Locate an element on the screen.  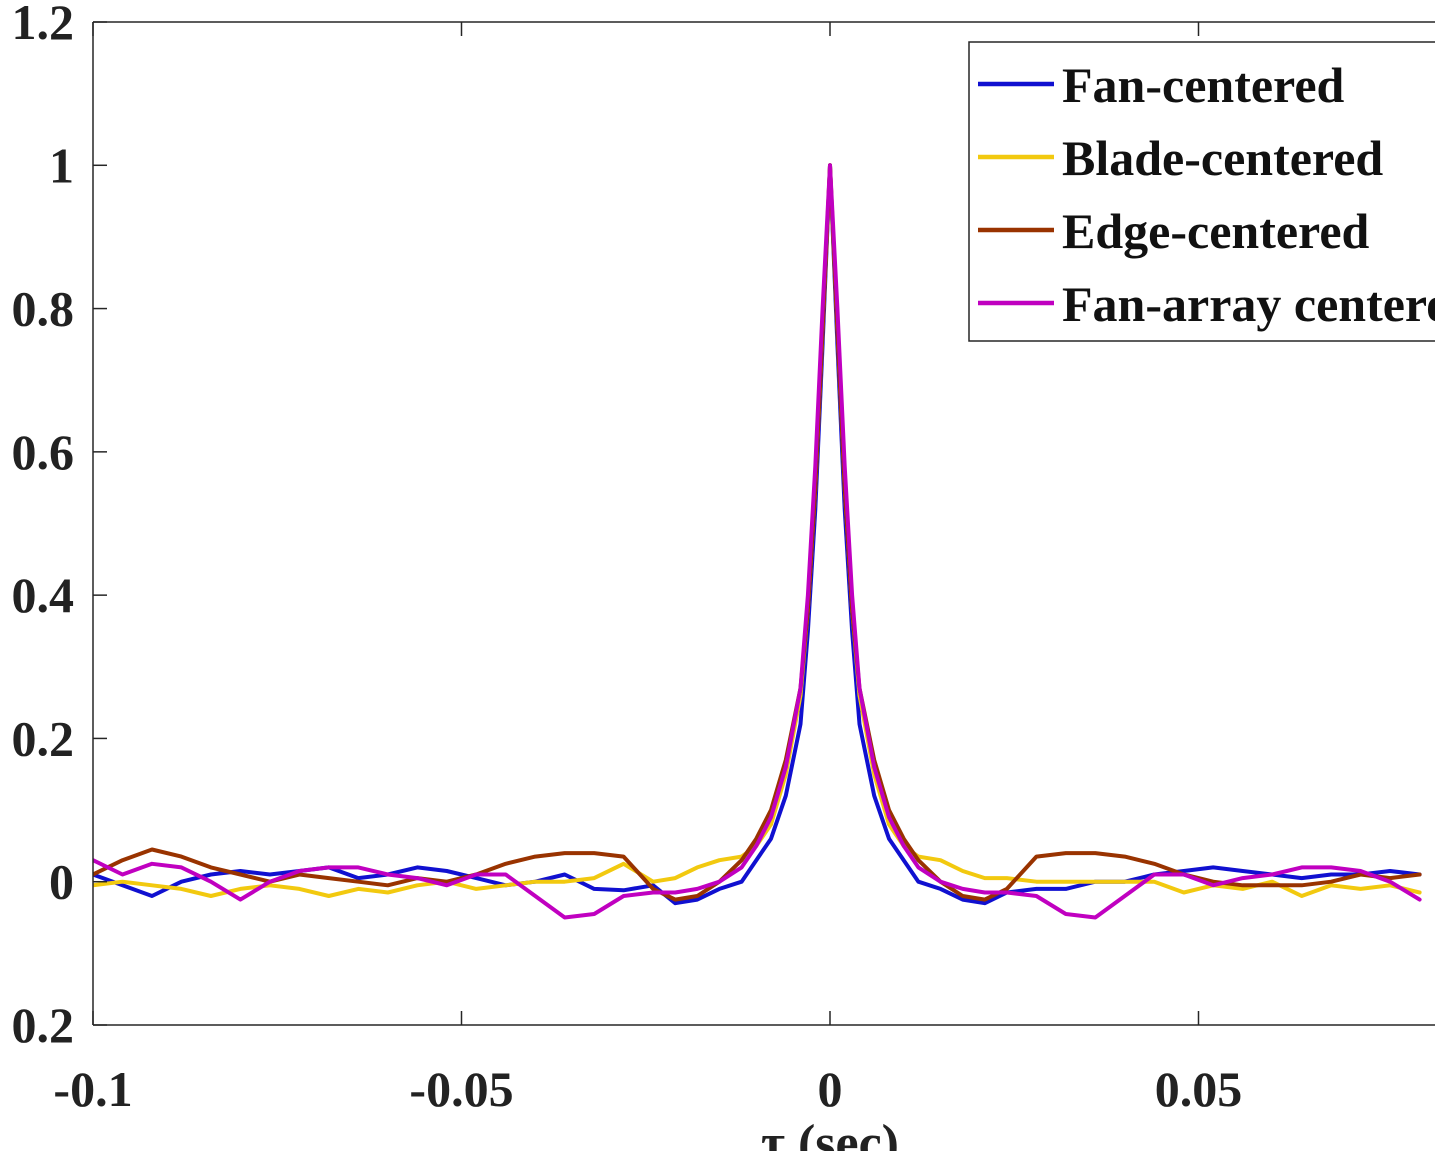
legend-label: Blade-centered is located at coordinates (1222, 158).